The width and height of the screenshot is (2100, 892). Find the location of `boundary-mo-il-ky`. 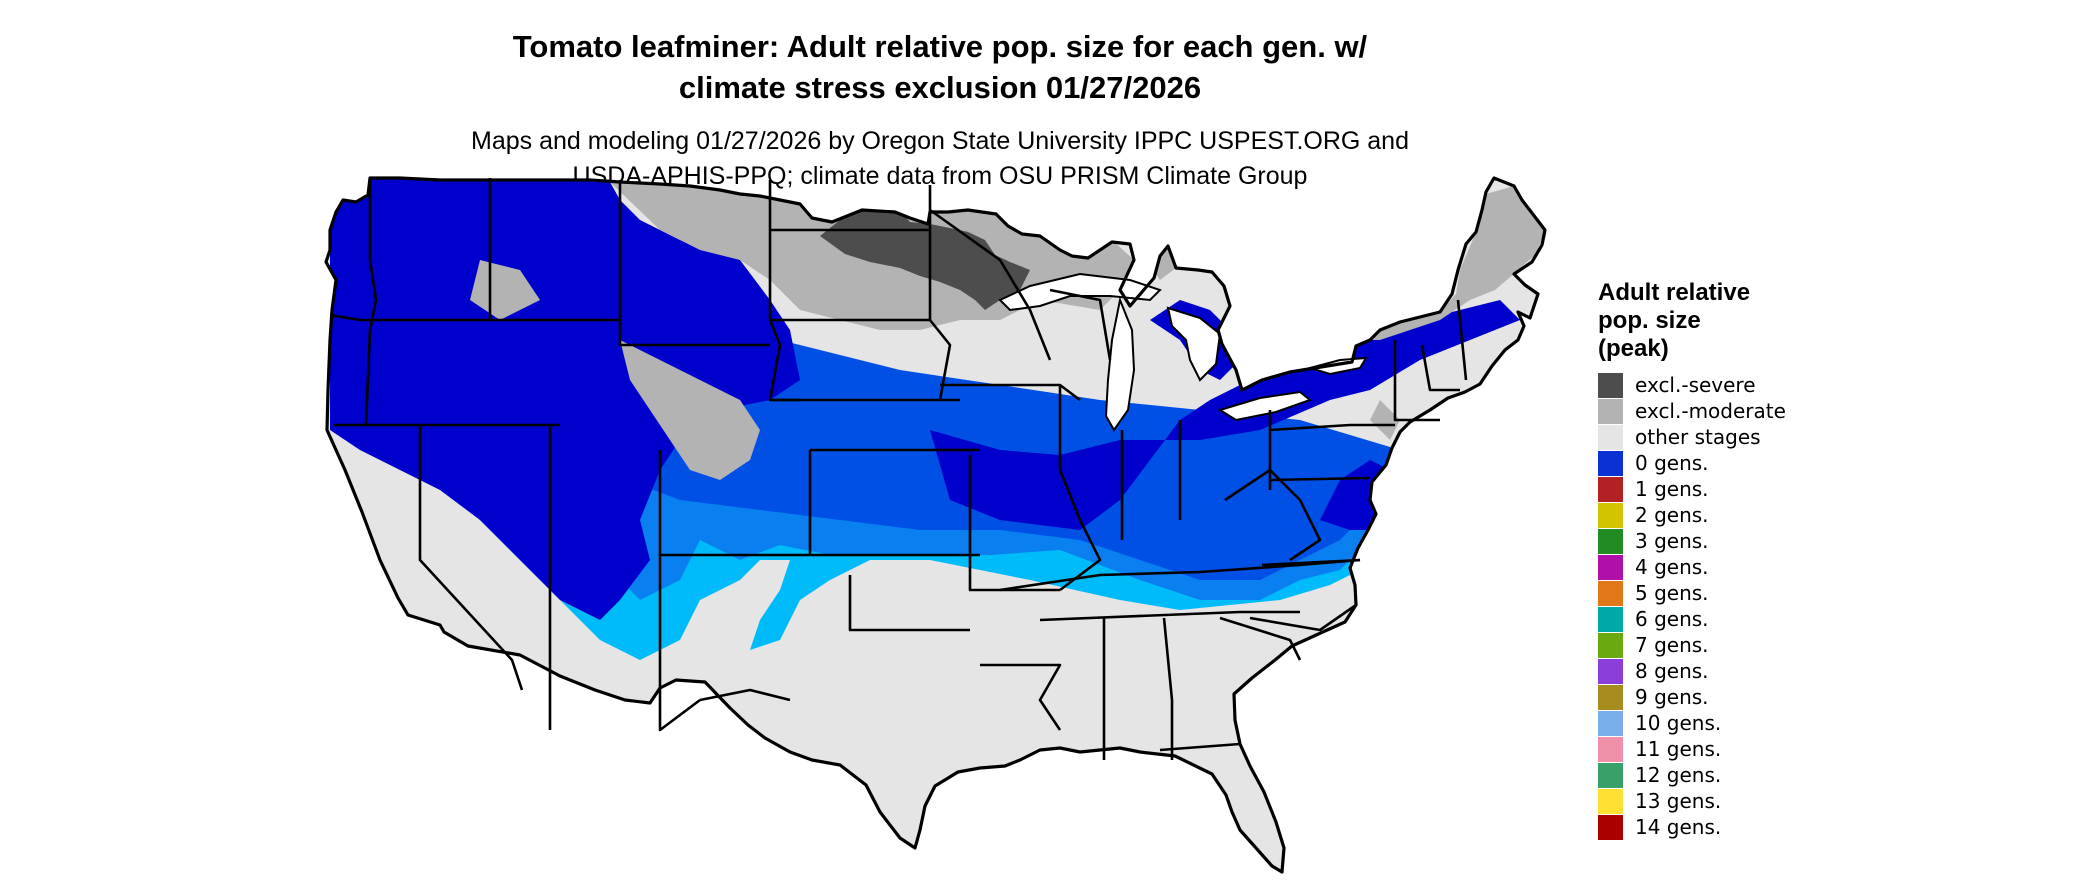

boundary-mo-il-ky is located at coordinates (1080, 488).